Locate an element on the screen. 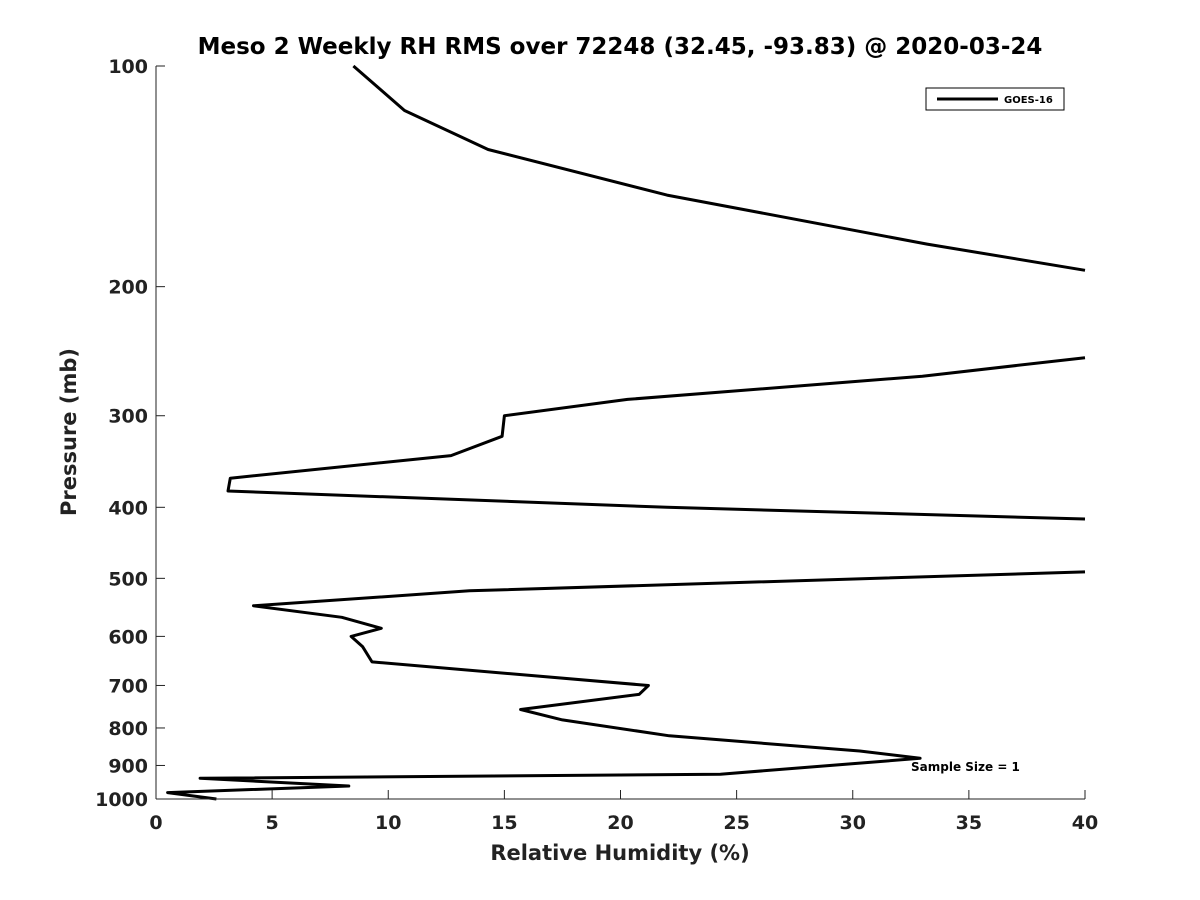  x-ticks: 0 5 10 15 20 25 30 35 40 is located at coordinates (623, 812).